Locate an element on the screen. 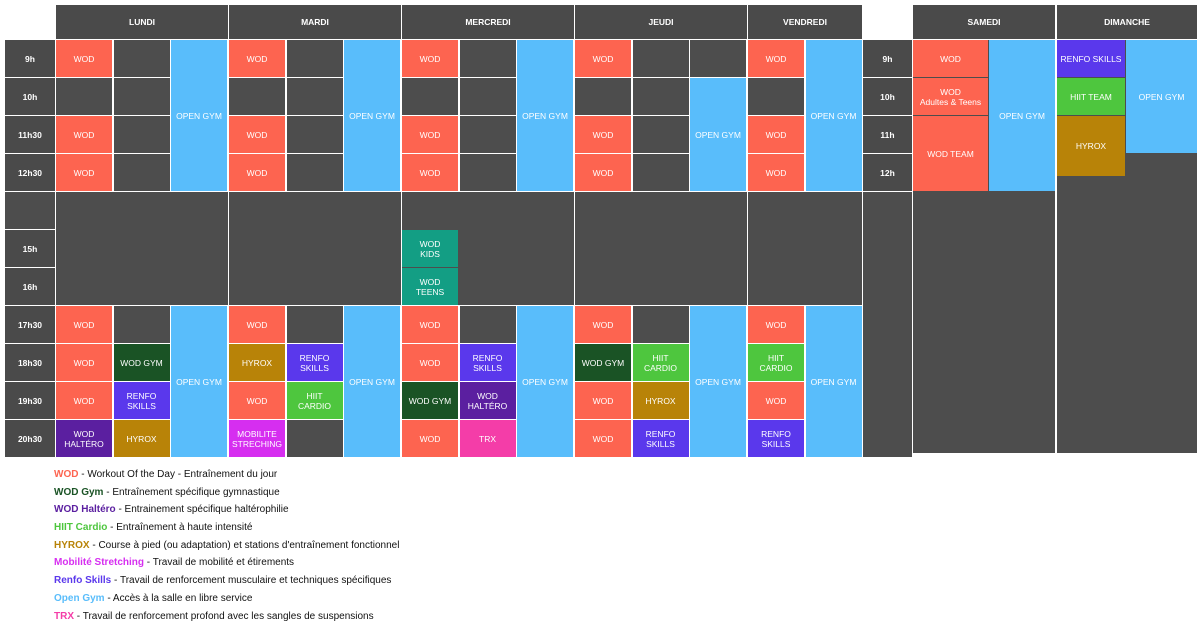 The image size is (1200, 626). time-label: 10h is located at coordinates (30, 96).